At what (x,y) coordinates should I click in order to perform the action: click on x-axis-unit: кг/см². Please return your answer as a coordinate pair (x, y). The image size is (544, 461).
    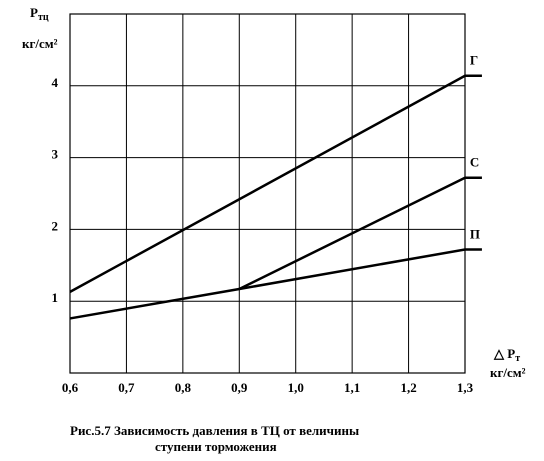
    Looking at the image, I should click on (508, 372).